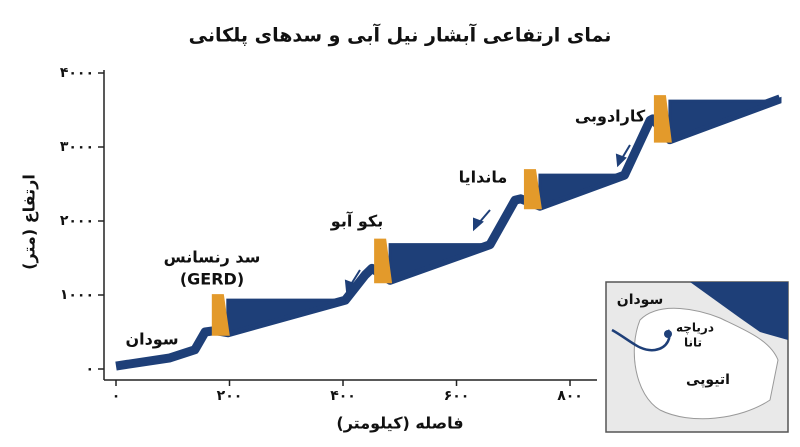 Image resolution: width=800 pixels, height=447 pixels. What do you see at coordinates (610, 116) in the screenshot?
I see `dam-label: کارادوبی` at bounding box center [610, 116].